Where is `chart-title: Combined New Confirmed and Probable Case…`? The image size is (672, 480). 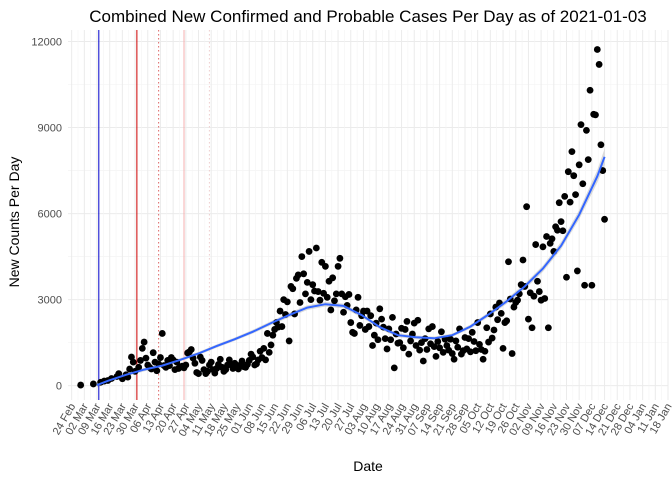 chart-title: Combined New Confirmed and Probable Case… is located at coordinates (368, 16).